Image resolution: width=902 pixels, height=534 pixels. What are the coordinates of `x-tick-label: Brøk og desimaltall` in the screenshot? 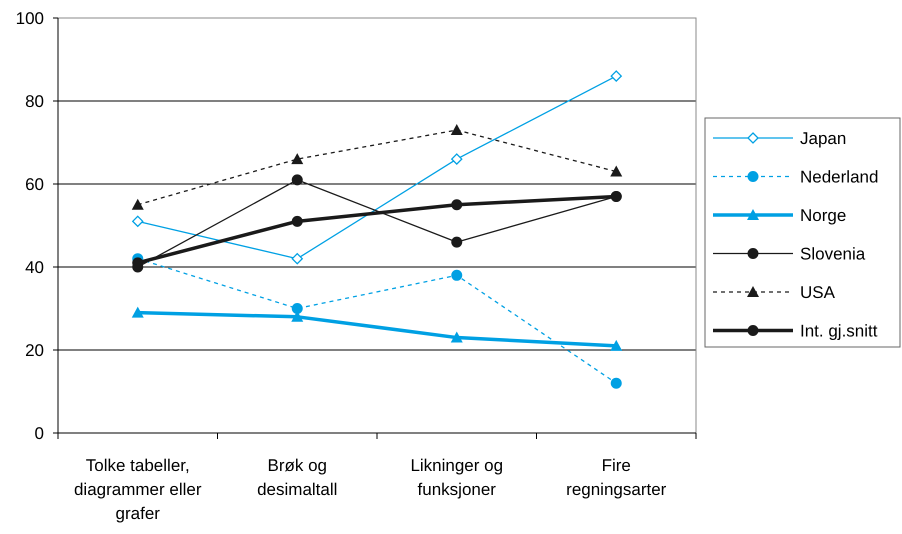 It's located at (297, 477).